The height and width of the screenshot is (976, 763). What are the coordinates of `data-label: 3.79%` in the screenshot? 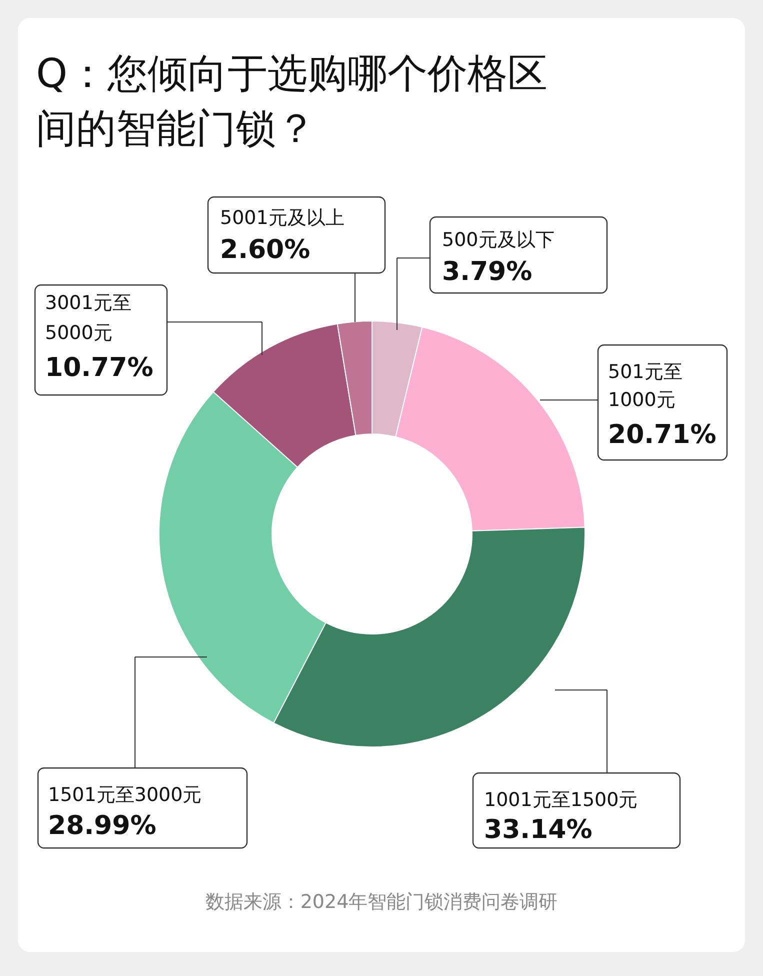 It's located at (487, 272).